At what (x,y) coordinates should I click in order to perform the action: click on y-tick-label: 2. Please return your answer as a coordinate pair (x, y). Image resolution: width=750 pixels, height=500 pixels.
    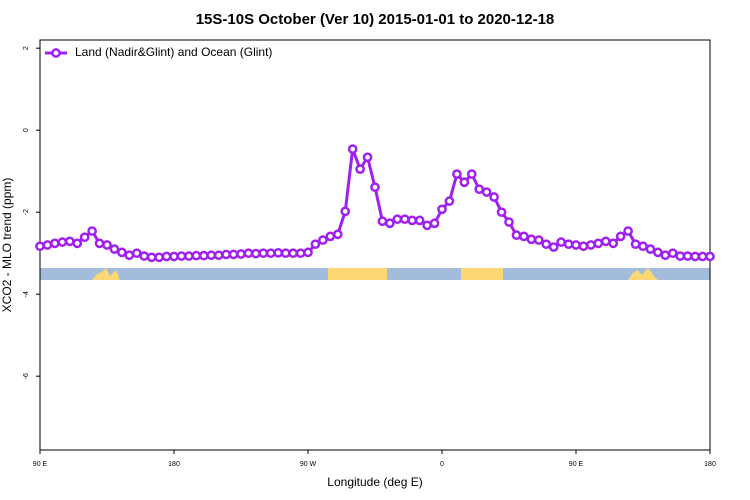
    Looking at the image, I should click on (26, 48).